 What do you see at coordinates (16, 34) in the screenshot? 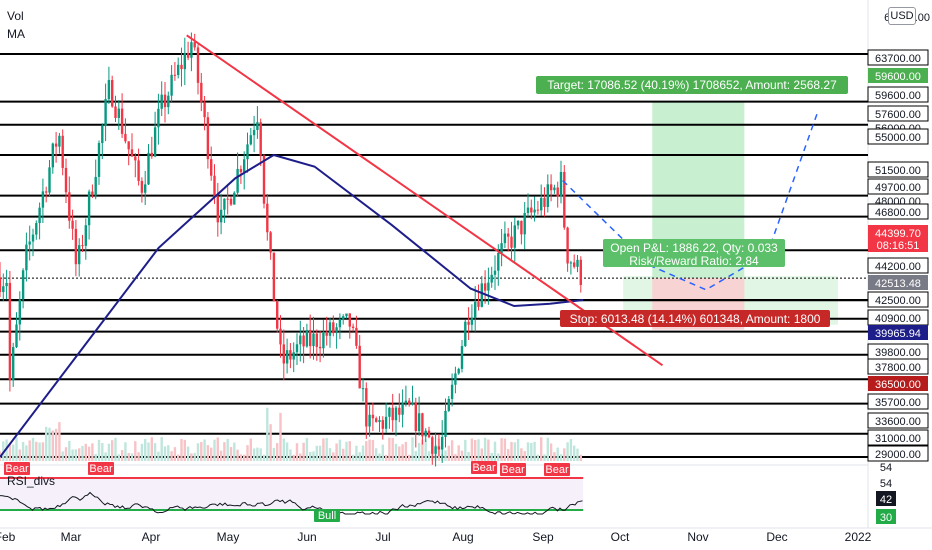
I see `ma-legend: MA` at bounding box center [16, 34].